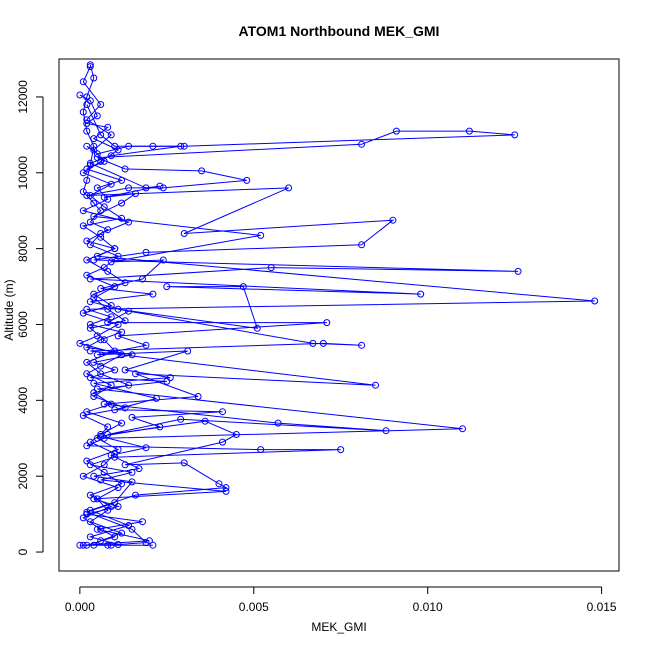 The height and width of the screenshot is (650, 650). Describe the element at coordinates (23, 97) in the screenshot. I see `y-tick-label: 12000` at that location.